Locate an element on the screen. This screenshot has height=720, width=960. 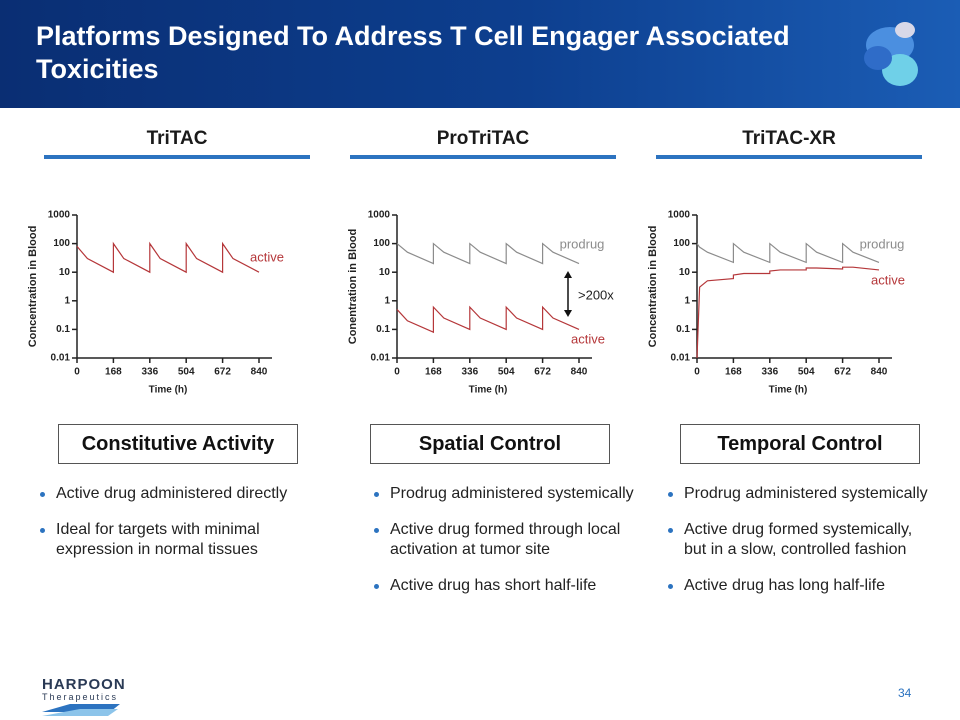
control-box: Constitutive Activity is located at coordinates (178, 444).